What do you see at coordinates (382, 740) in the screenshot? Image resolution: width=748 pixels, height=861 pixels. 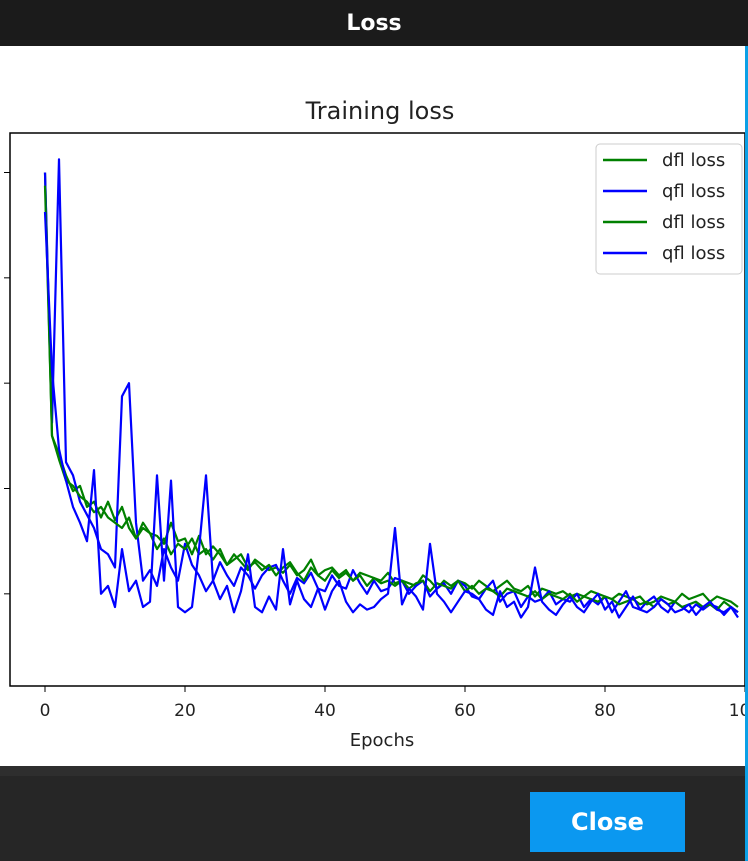 I see `x-axis-label: Epochs` at bounding box center [382, 740].